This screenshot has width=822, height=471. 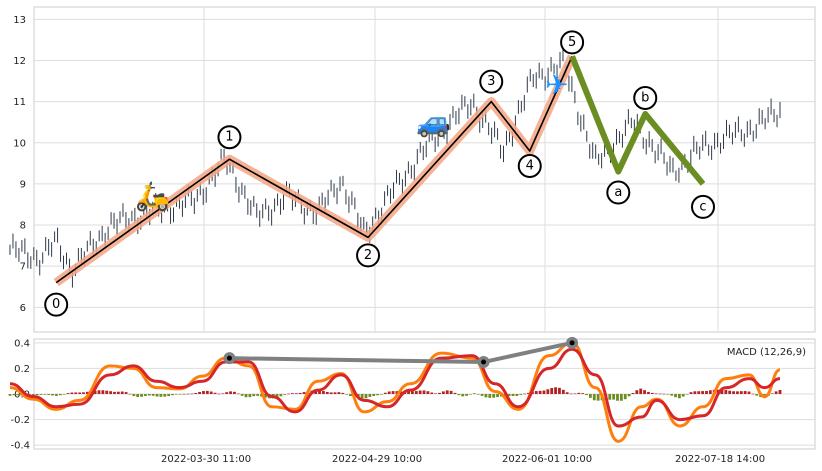 What do you see at coordinates (23, 267) in the screenshot?
I see `price-y-tick-label: 7` at bounding box center [23, 267].